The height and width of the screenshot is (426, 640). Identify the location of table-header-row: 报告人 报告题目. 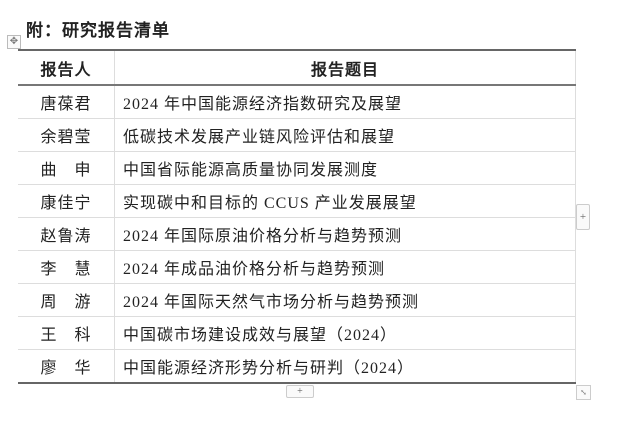
(297, 68).